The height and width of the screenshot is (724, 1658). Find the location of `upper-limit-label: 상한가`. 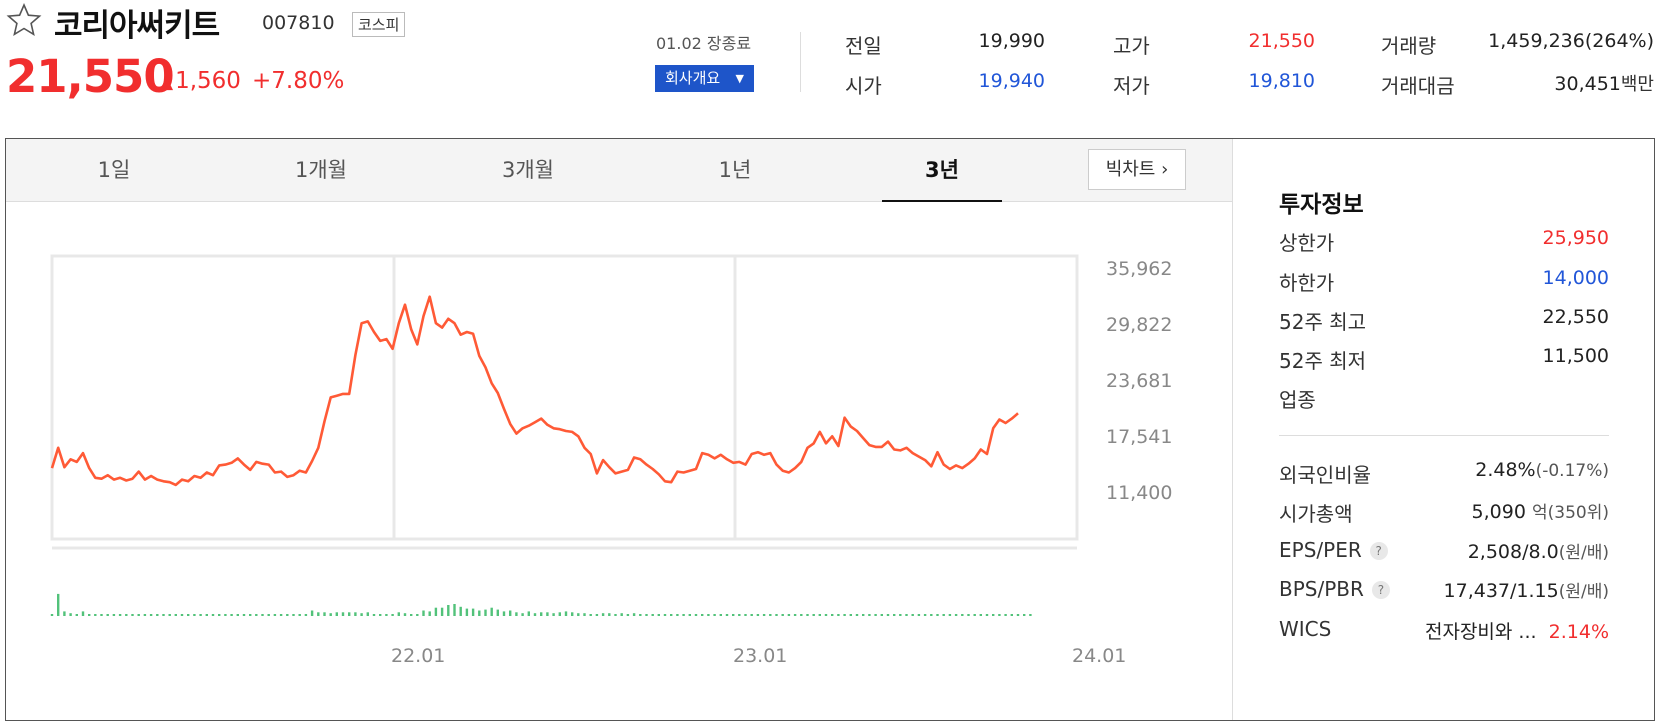

upper-limit-label: 상한가 is located at coordinates (1307, 243).